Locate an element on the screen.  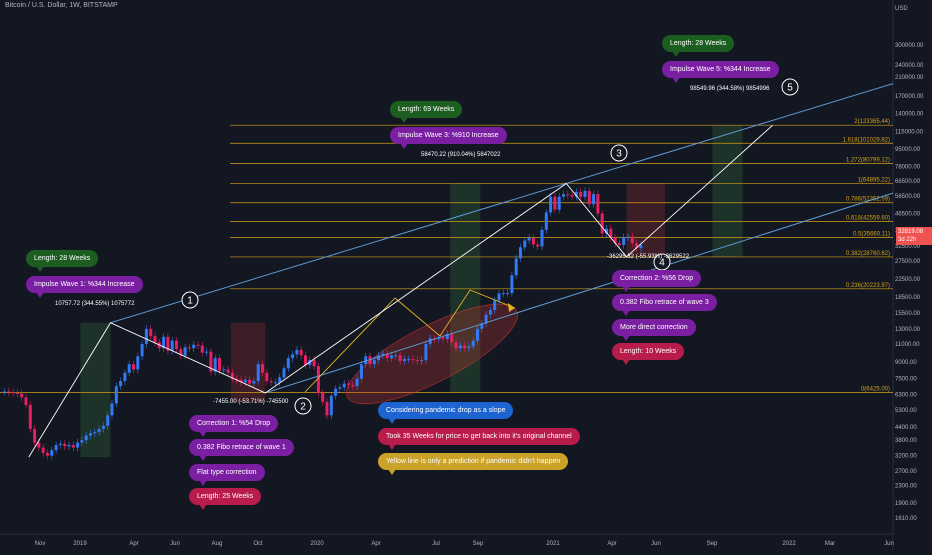
callout-correction2-fibo: 0.382 Fibo retrace of wave 3 is located at coordinates (664, 305).